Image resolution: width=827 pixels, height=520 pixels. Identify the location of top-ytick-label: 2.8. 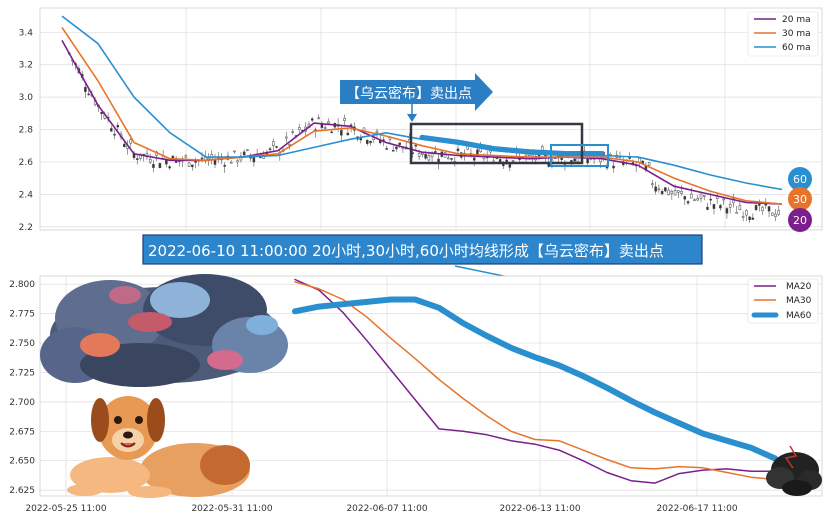
(26, 131).